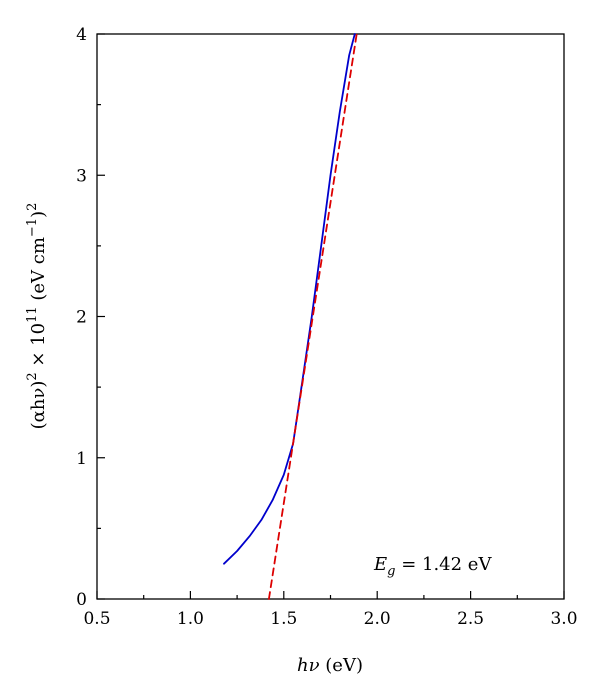  Describe the element at coordinates (377, 619) in the screenshot. I see `x-tick-label: 2.0` at that location.